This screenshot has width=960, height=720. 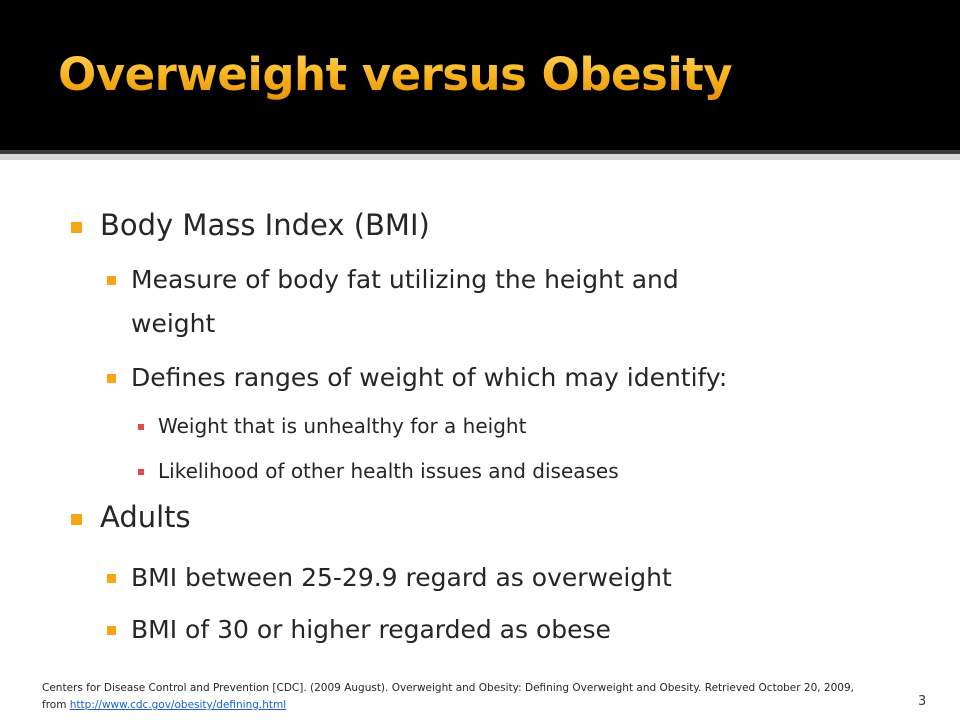 I want to click on bullet-level1: Adults, so click(x=145, y=517).